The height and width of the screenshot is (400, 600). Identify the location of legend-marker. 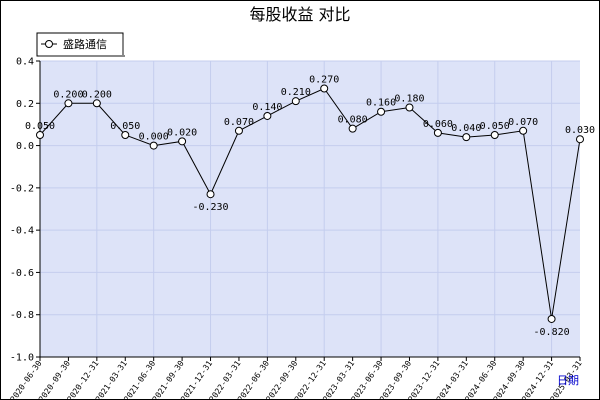
(49, 44).